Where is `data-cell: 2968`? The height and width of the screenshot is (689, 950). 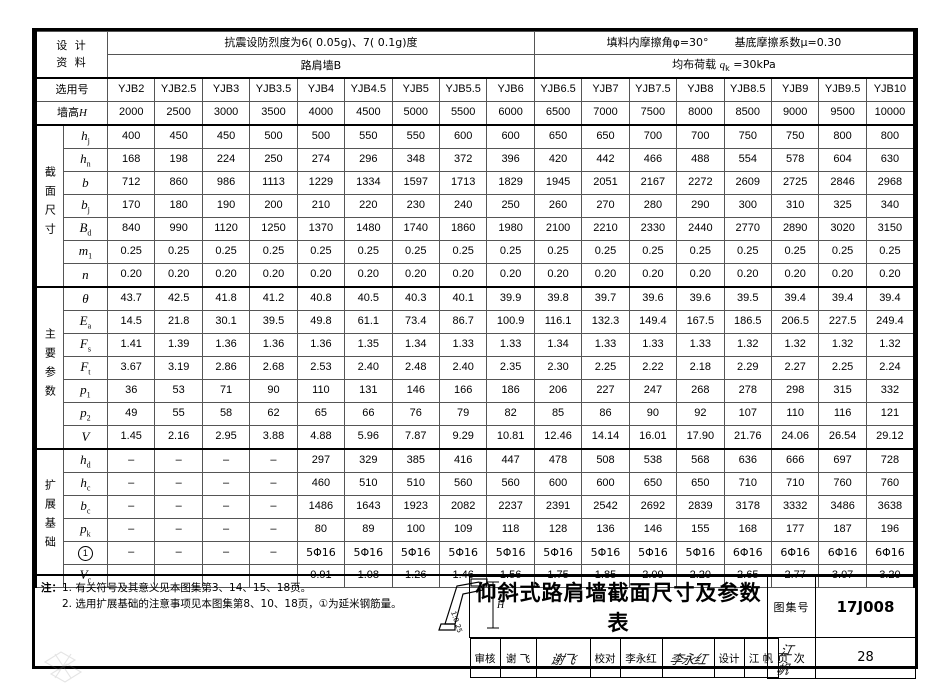 data-cell: 2968 is located at coordinates (890, 183).